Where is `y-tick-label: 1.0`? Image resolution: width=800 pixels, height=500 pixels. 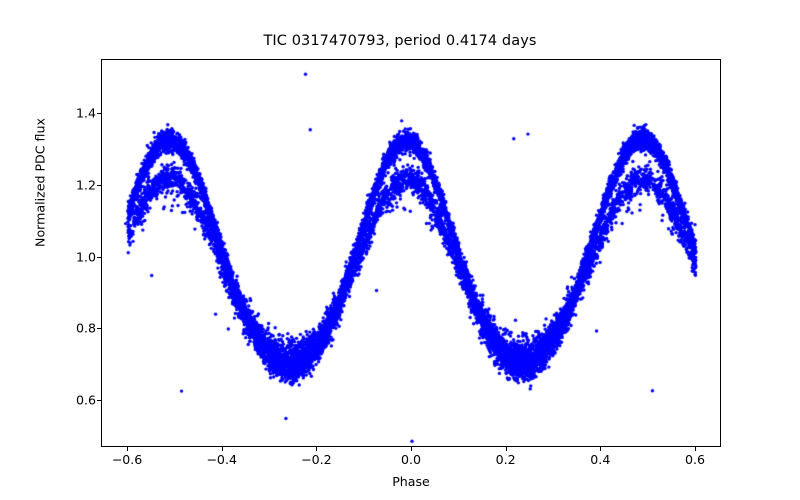 y-tick-label: 1.0 is located at coordinates (85, 257).